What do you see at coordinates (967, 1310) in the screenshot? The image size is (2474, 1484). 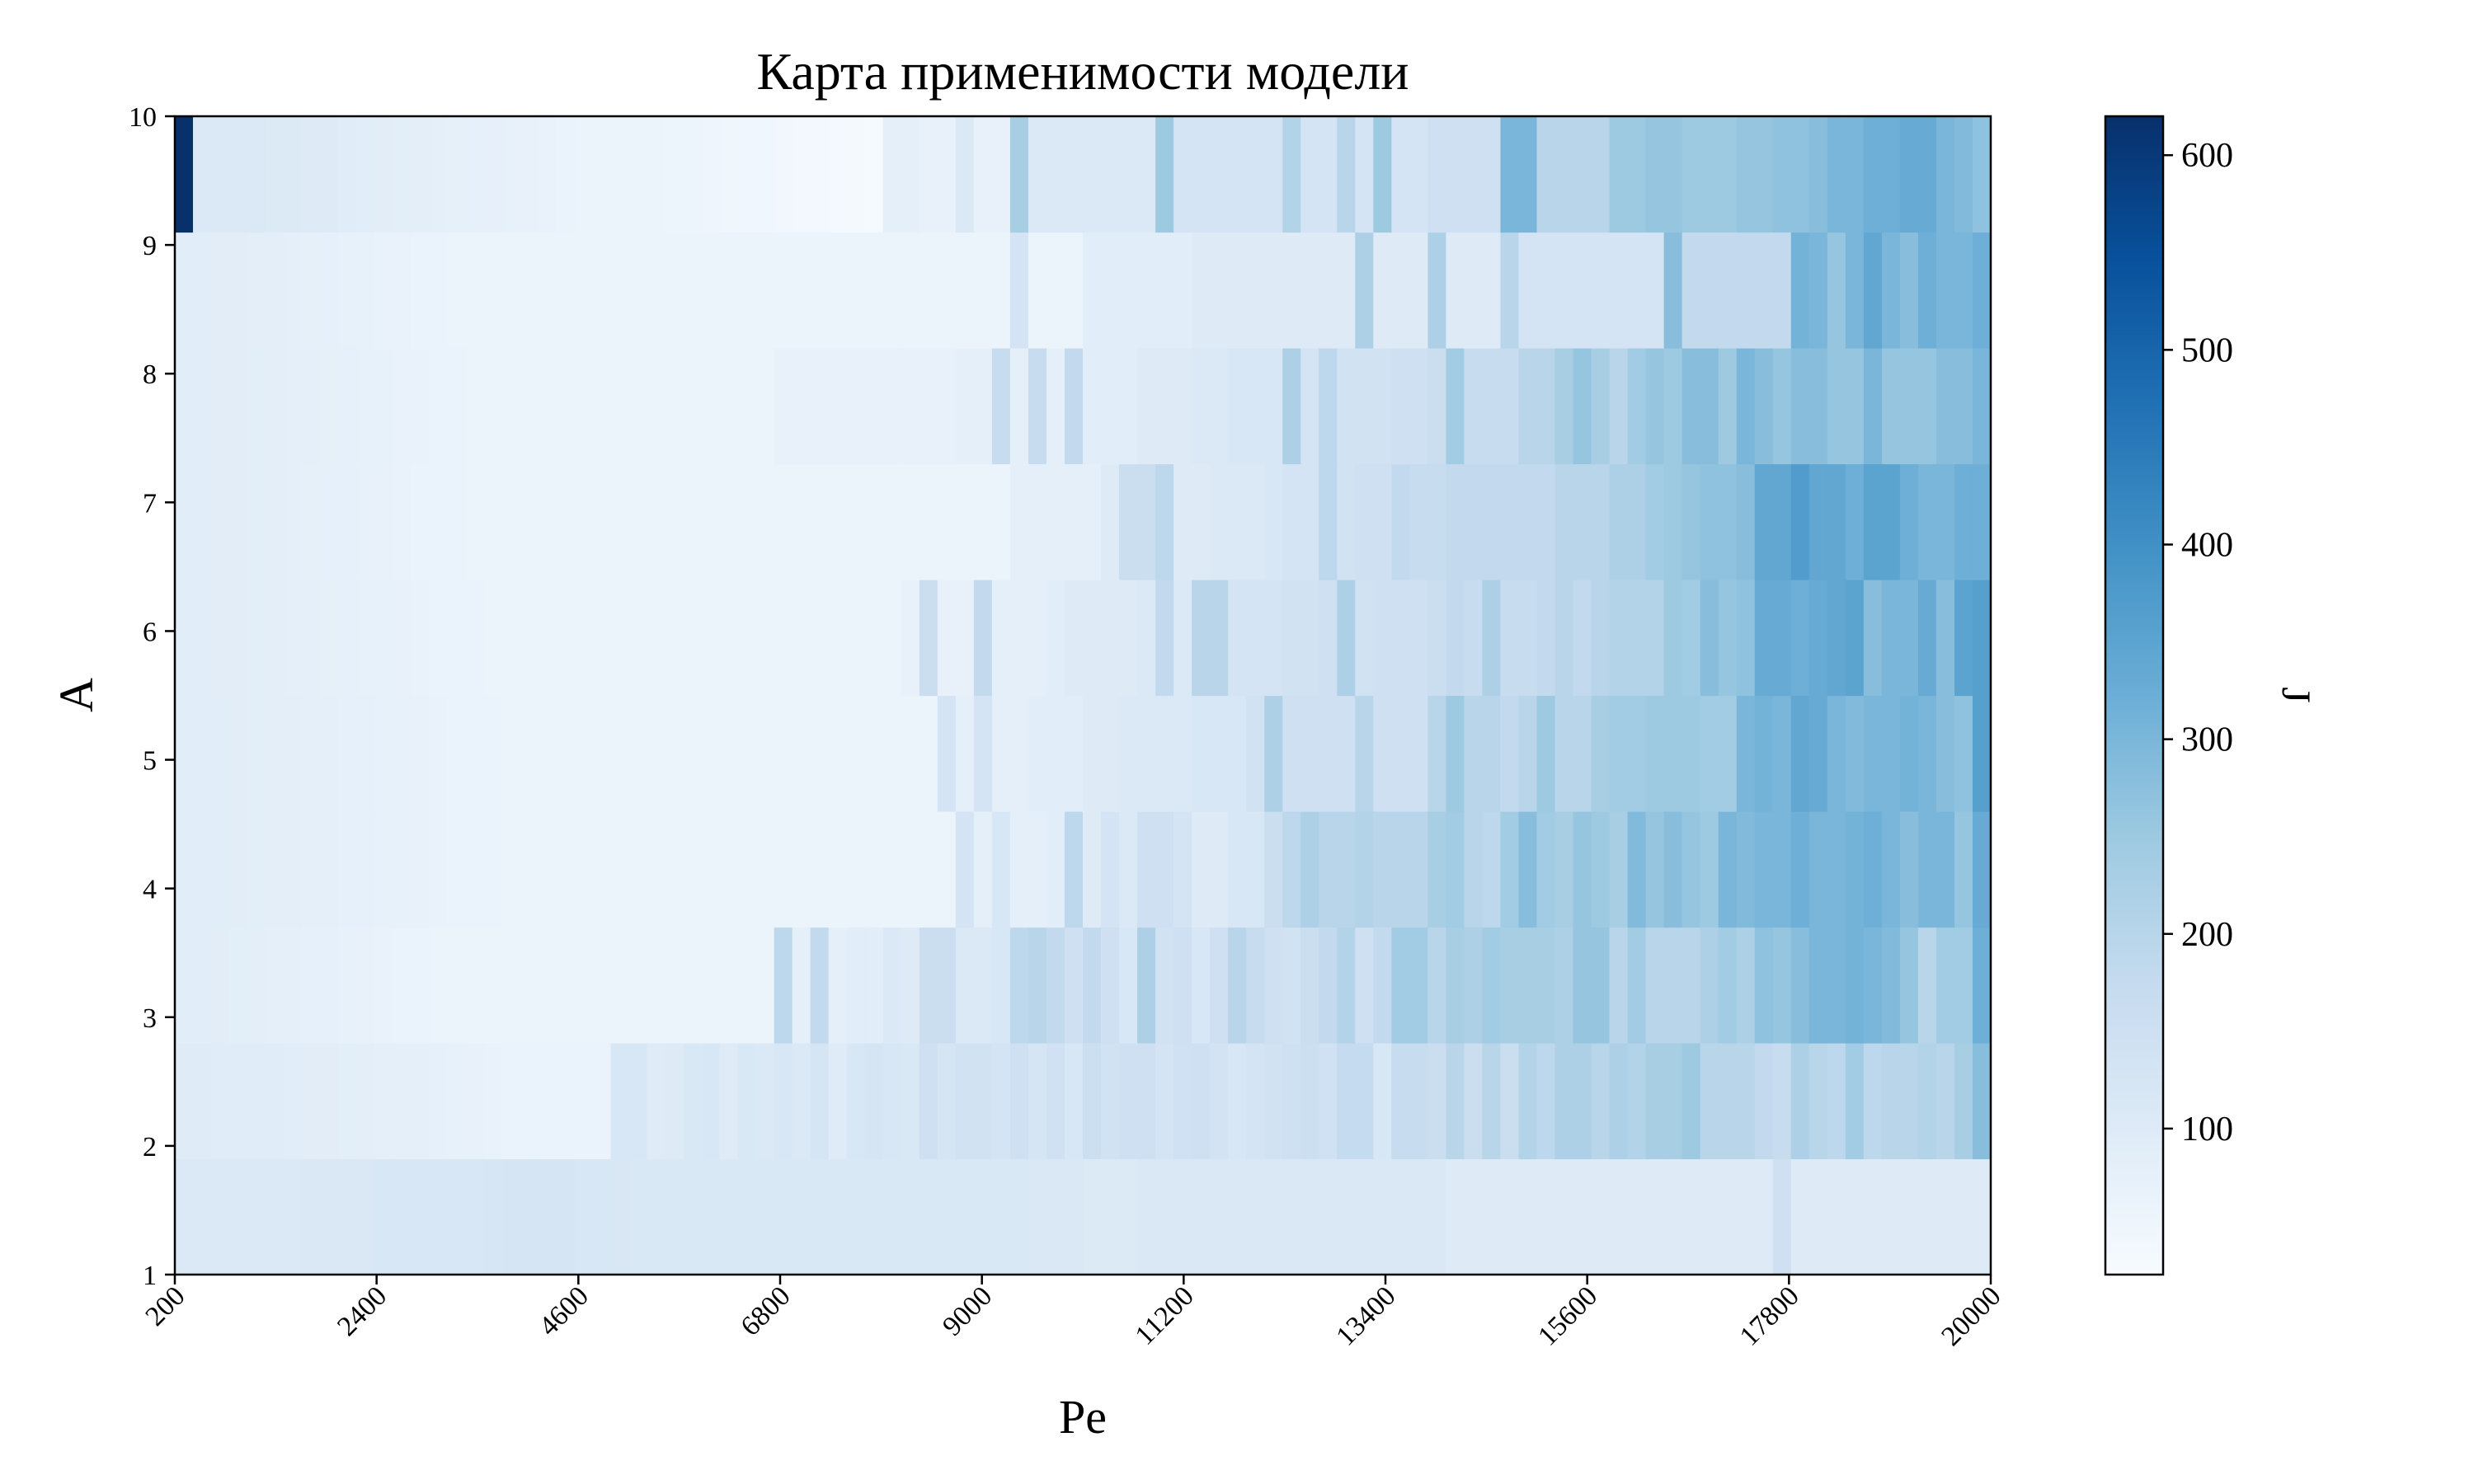 I see `x-tick-label: 9000` at bounding box center [967, 1310].